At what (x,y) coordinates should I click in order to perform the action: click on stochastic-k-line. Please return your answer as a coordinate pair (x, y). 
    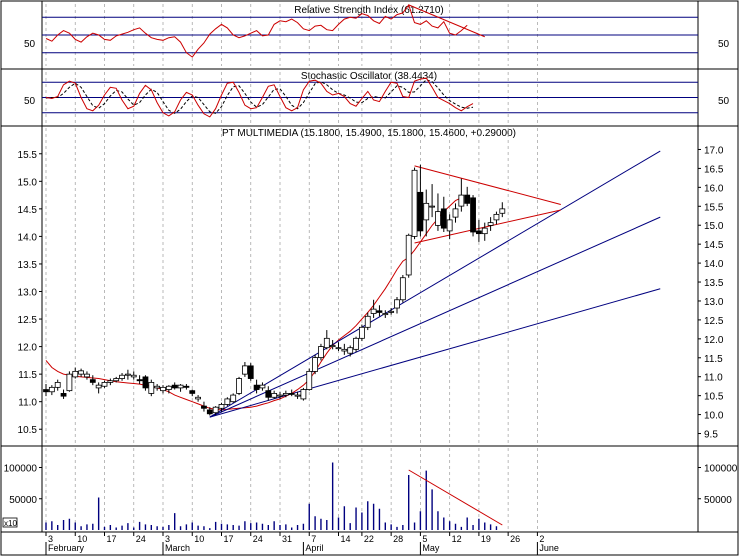
    Looking at the image, I should click on (259, 97).